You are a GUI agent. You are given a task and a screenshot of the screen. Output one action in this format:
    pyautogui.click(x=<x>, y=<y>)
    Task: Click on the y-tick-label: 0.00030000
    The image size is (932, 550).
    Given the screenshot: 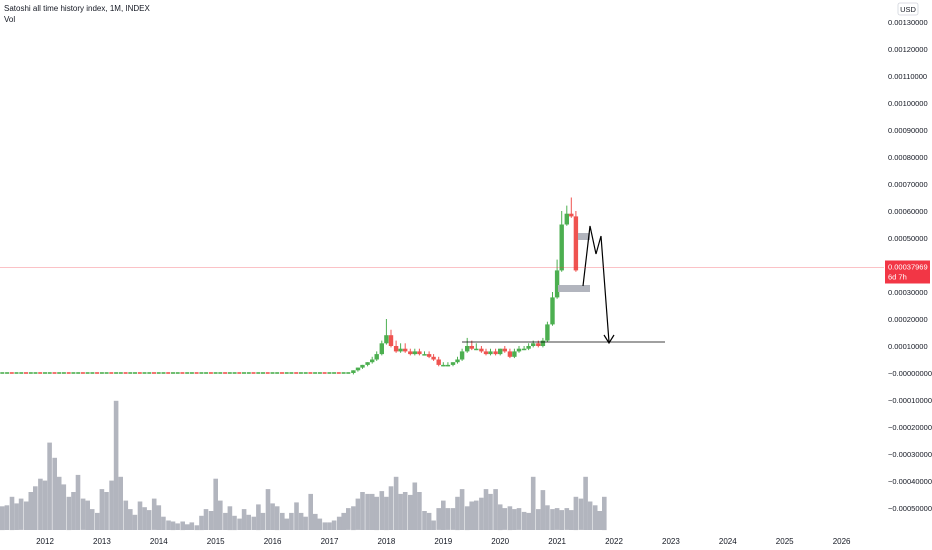 What is the action you would take?
    pyautogui.click(x=908, y=292)
    